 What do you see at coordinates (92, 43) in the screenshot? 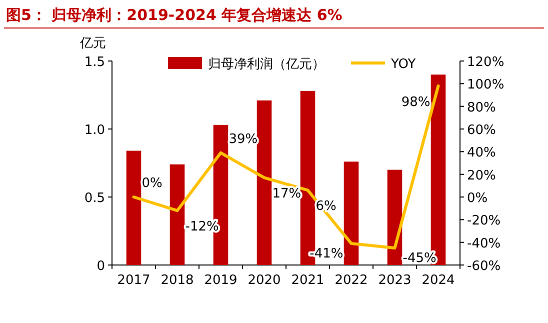
I see `y-axis-title: 亿元` at bounding box center [92, 43].